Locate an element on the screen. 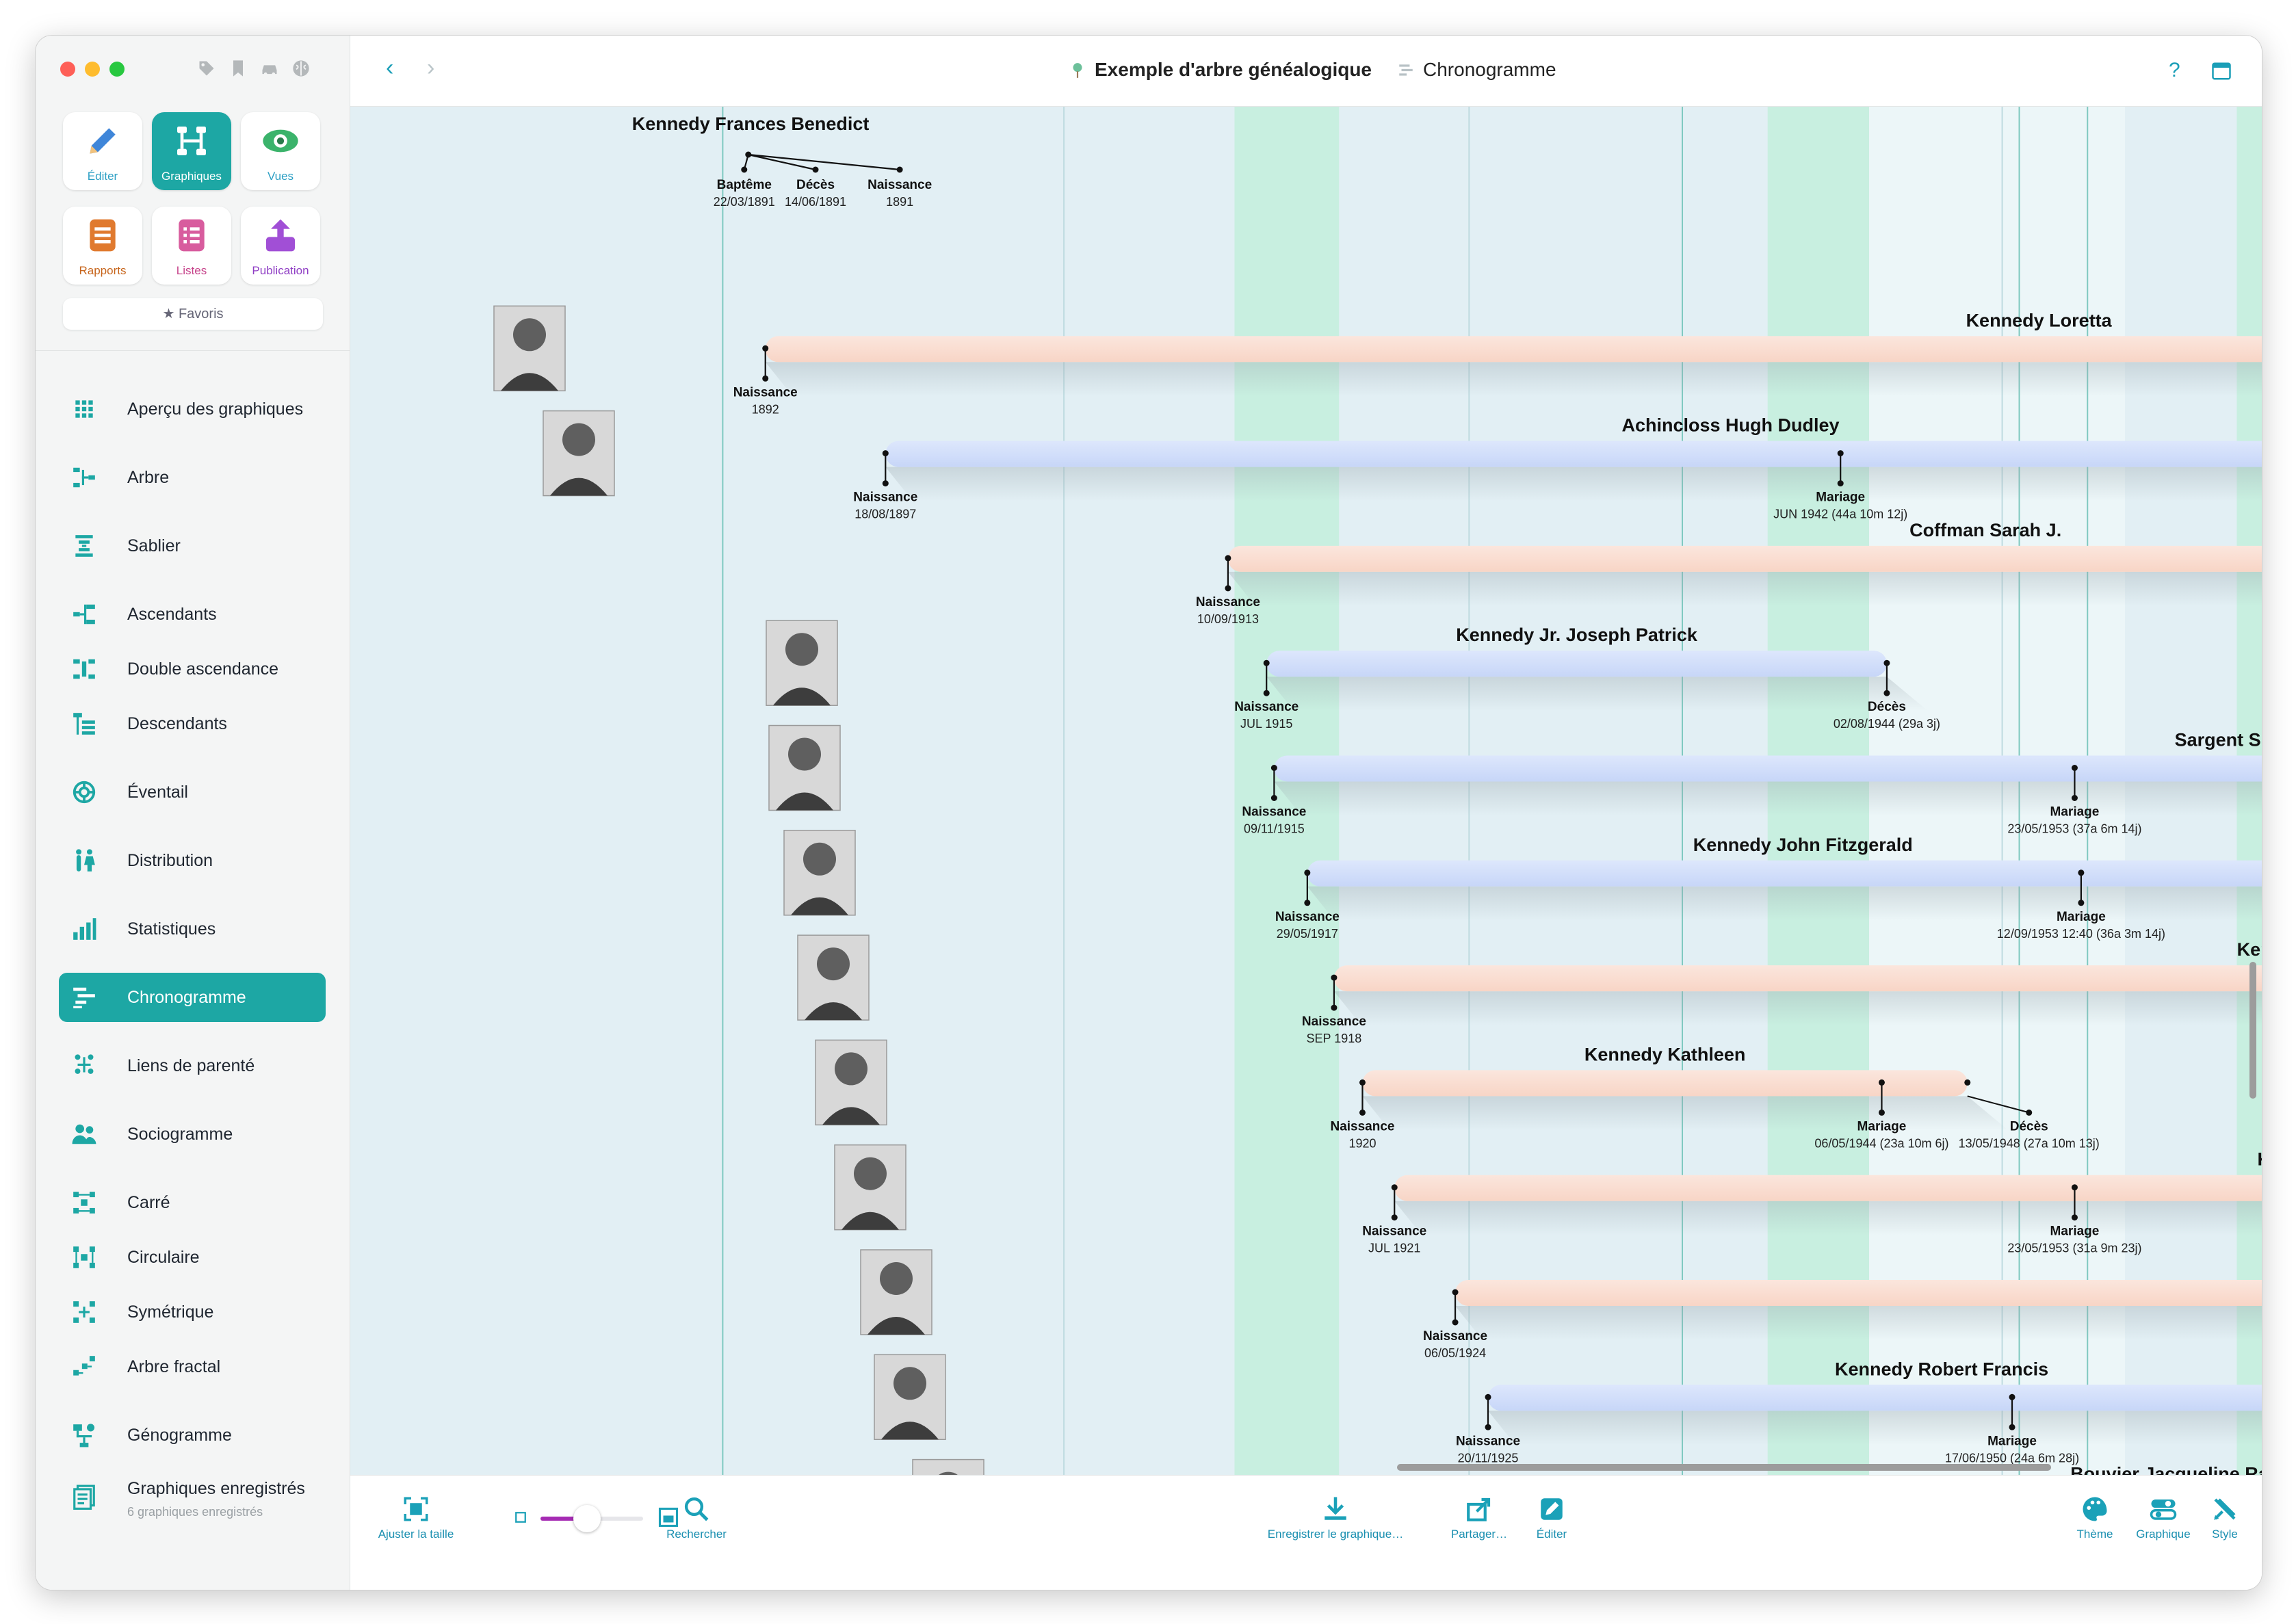 Image resolution: width=2296 pixels, height=1624 pixels. desc-icon is located at coordinates (84, 724).